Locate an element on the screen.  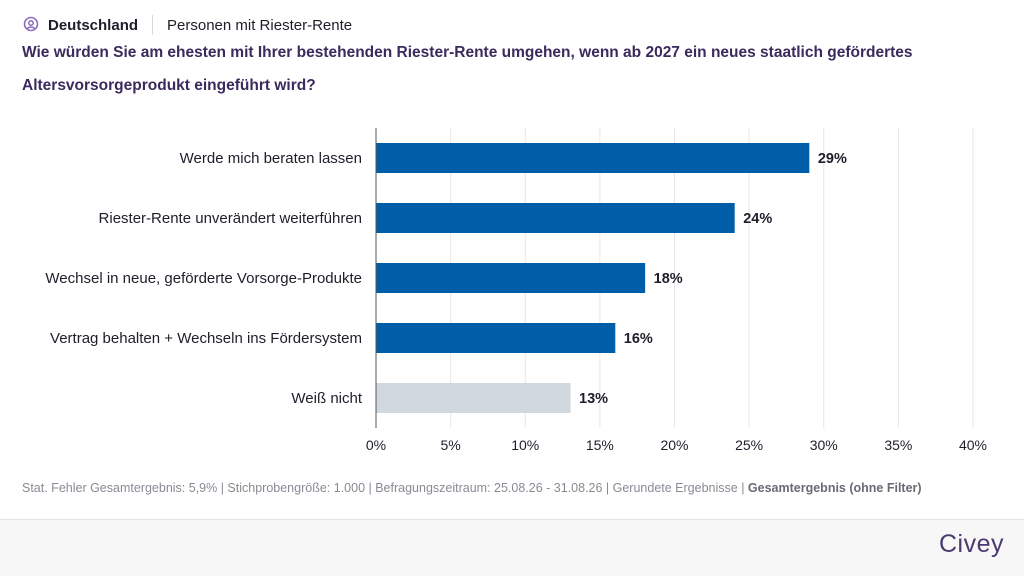
civey-logo: Civey is located at coordinates (971, 544).